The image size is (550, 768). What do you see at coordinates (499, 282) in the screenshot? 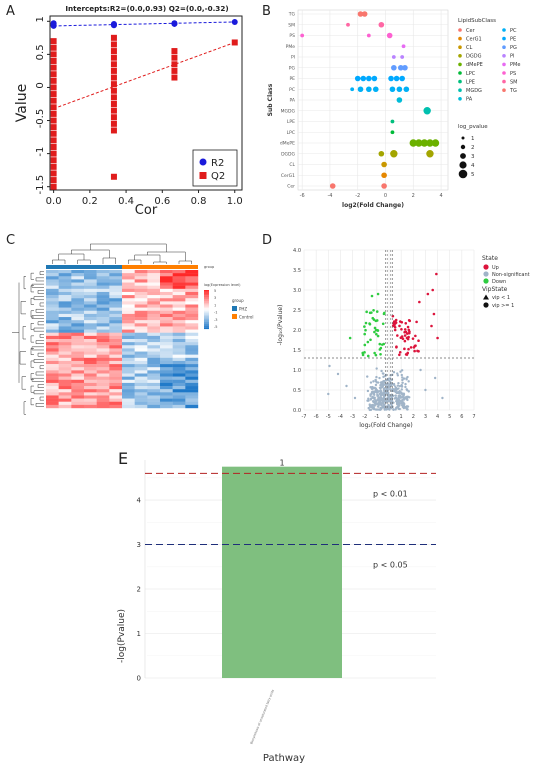
I see `legend-state-label: Down` at bounding box center [499, 282].